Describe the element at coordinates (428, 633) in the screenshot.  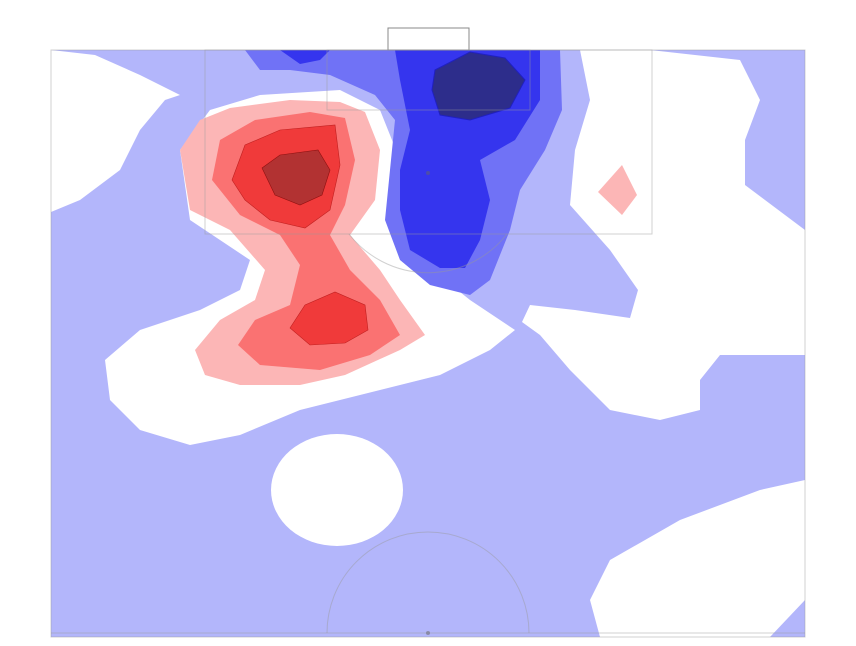
I see `centre-spot` at that location.